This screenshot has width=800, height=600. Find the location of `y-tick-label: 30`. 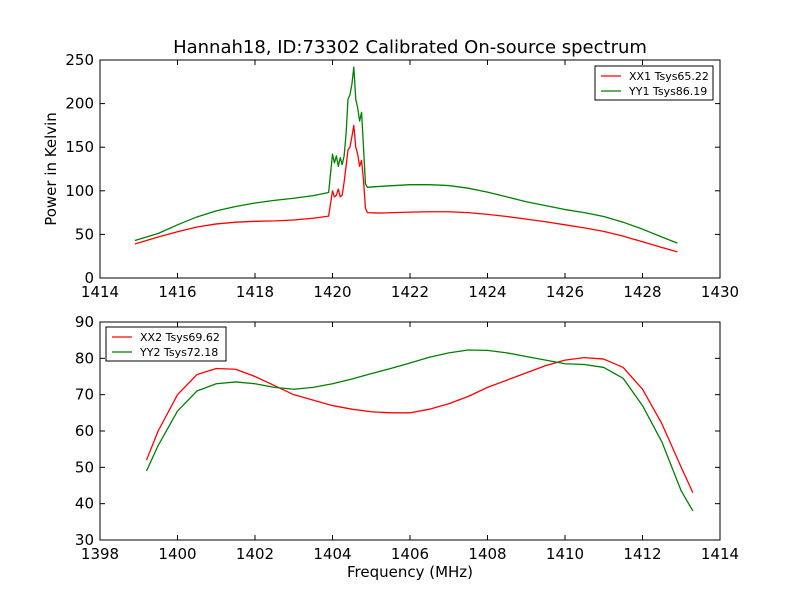

y-tick-label: 30 is located at coordinates (84, 540).